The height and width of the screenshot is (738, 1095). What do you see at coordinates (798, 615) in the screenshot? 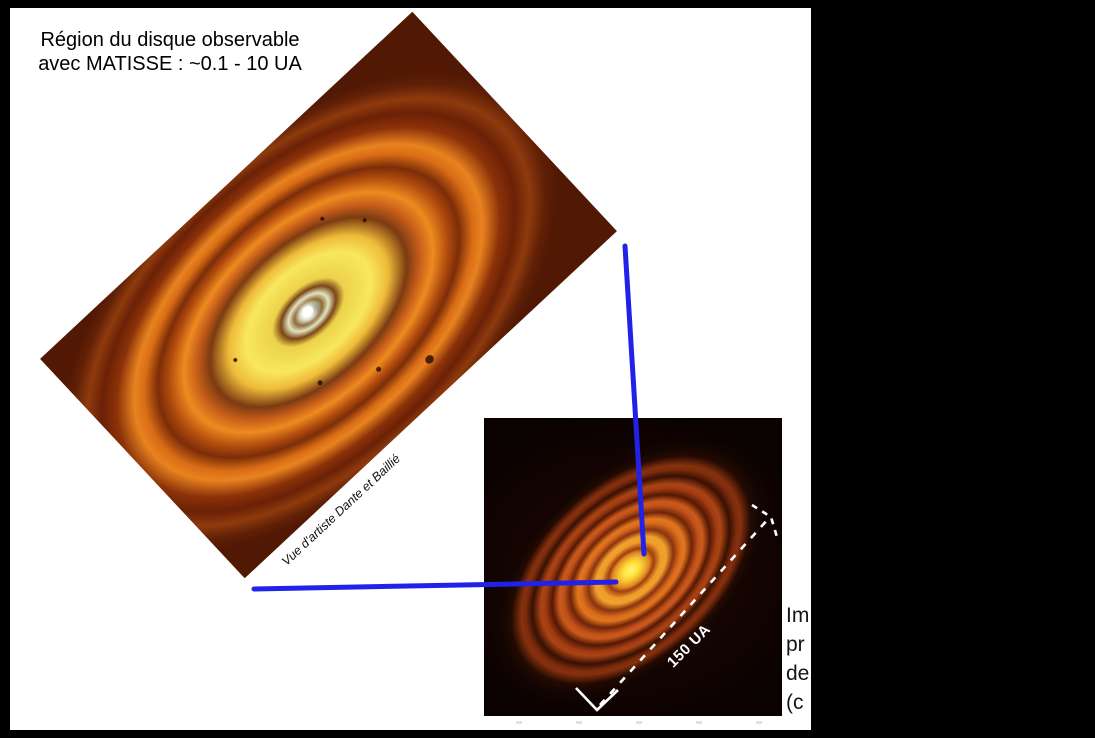
I see `caption-fragment-1: Im` at bounding box center [798, 615].